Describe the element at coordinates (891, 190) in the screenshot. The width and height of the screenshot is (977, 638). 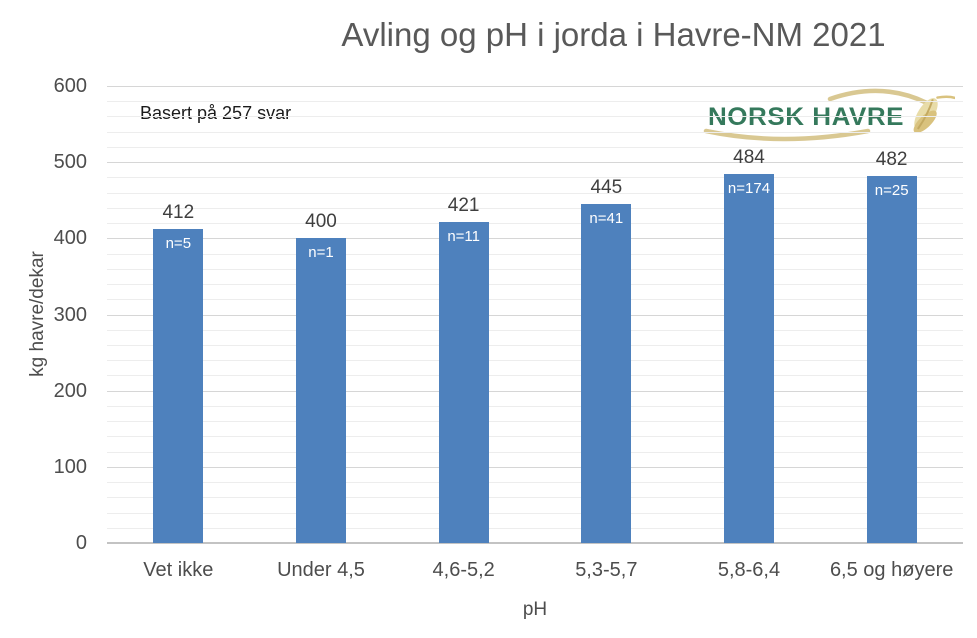
I see `bar-count-label: n=25` at that location.